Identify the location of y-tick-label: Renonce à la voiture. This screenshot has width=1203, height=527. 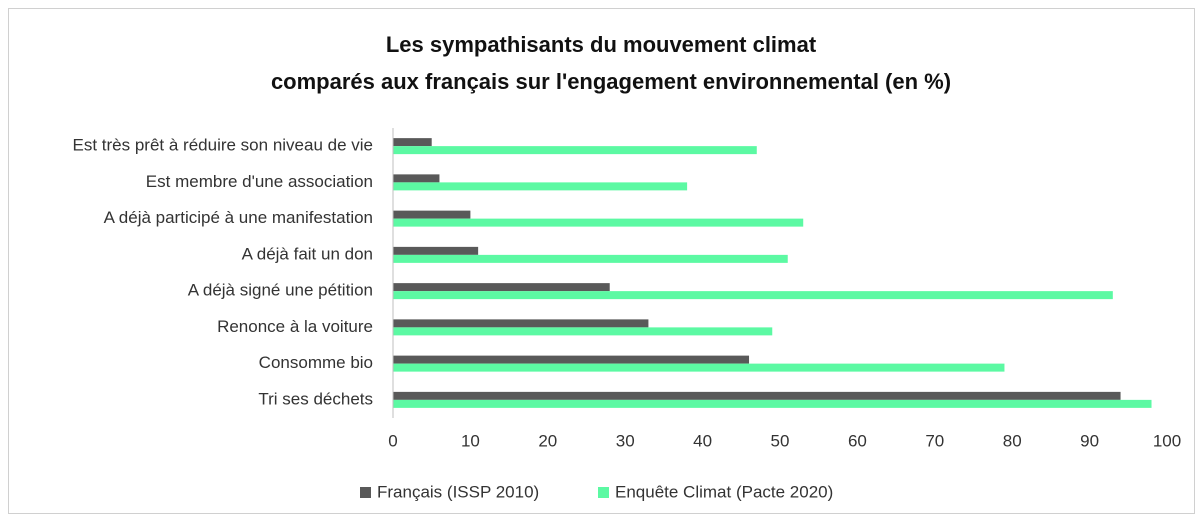
(295, 326).